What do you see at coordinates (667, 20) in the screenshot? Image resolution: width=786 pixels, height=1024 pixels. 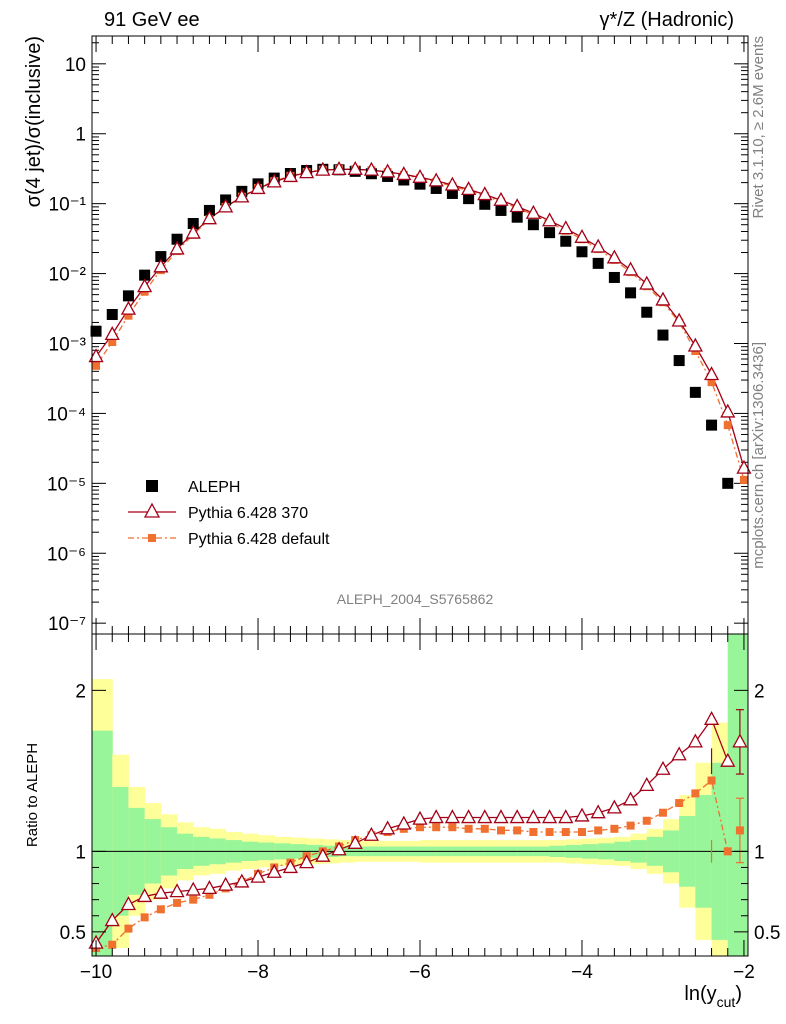 I see `chart-title-right: γ*/Z (Hadronic)` at bounding box center [667, 20].